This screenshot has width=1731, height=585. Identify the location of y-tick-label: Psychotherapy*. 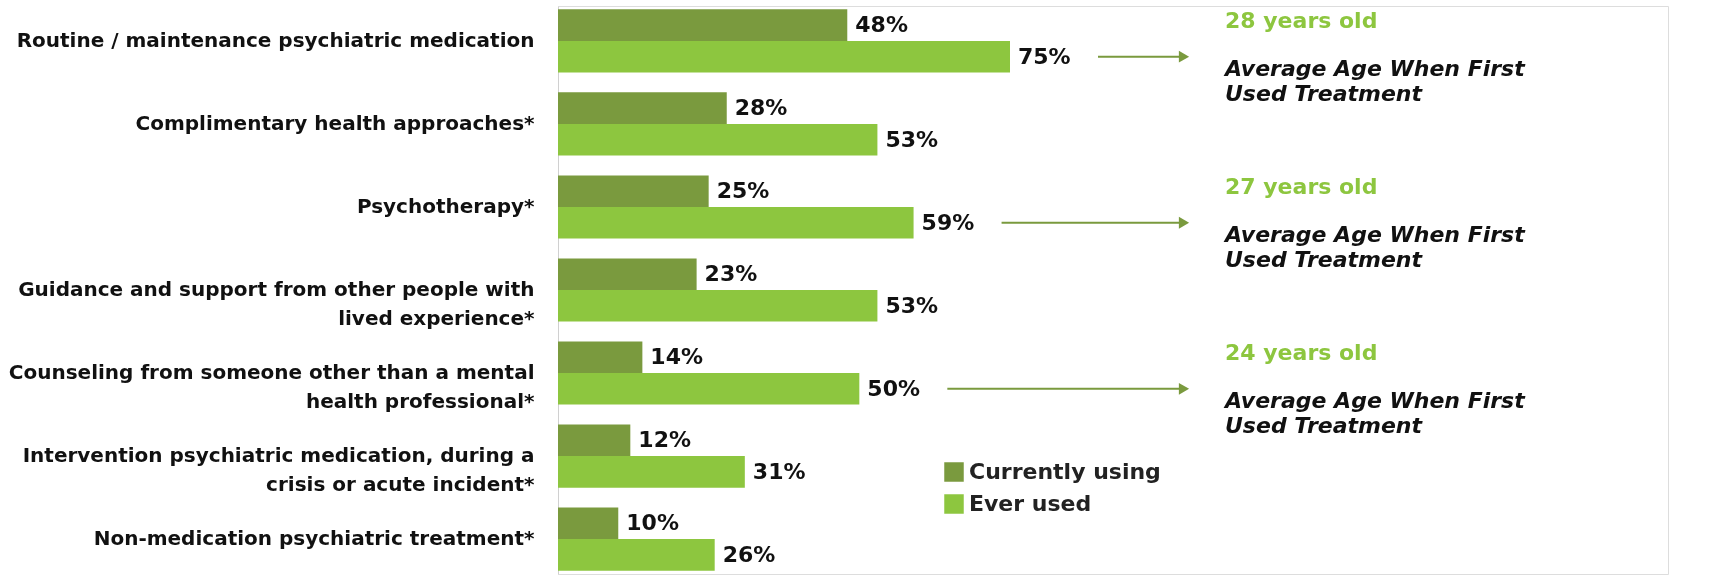
(446, 205).